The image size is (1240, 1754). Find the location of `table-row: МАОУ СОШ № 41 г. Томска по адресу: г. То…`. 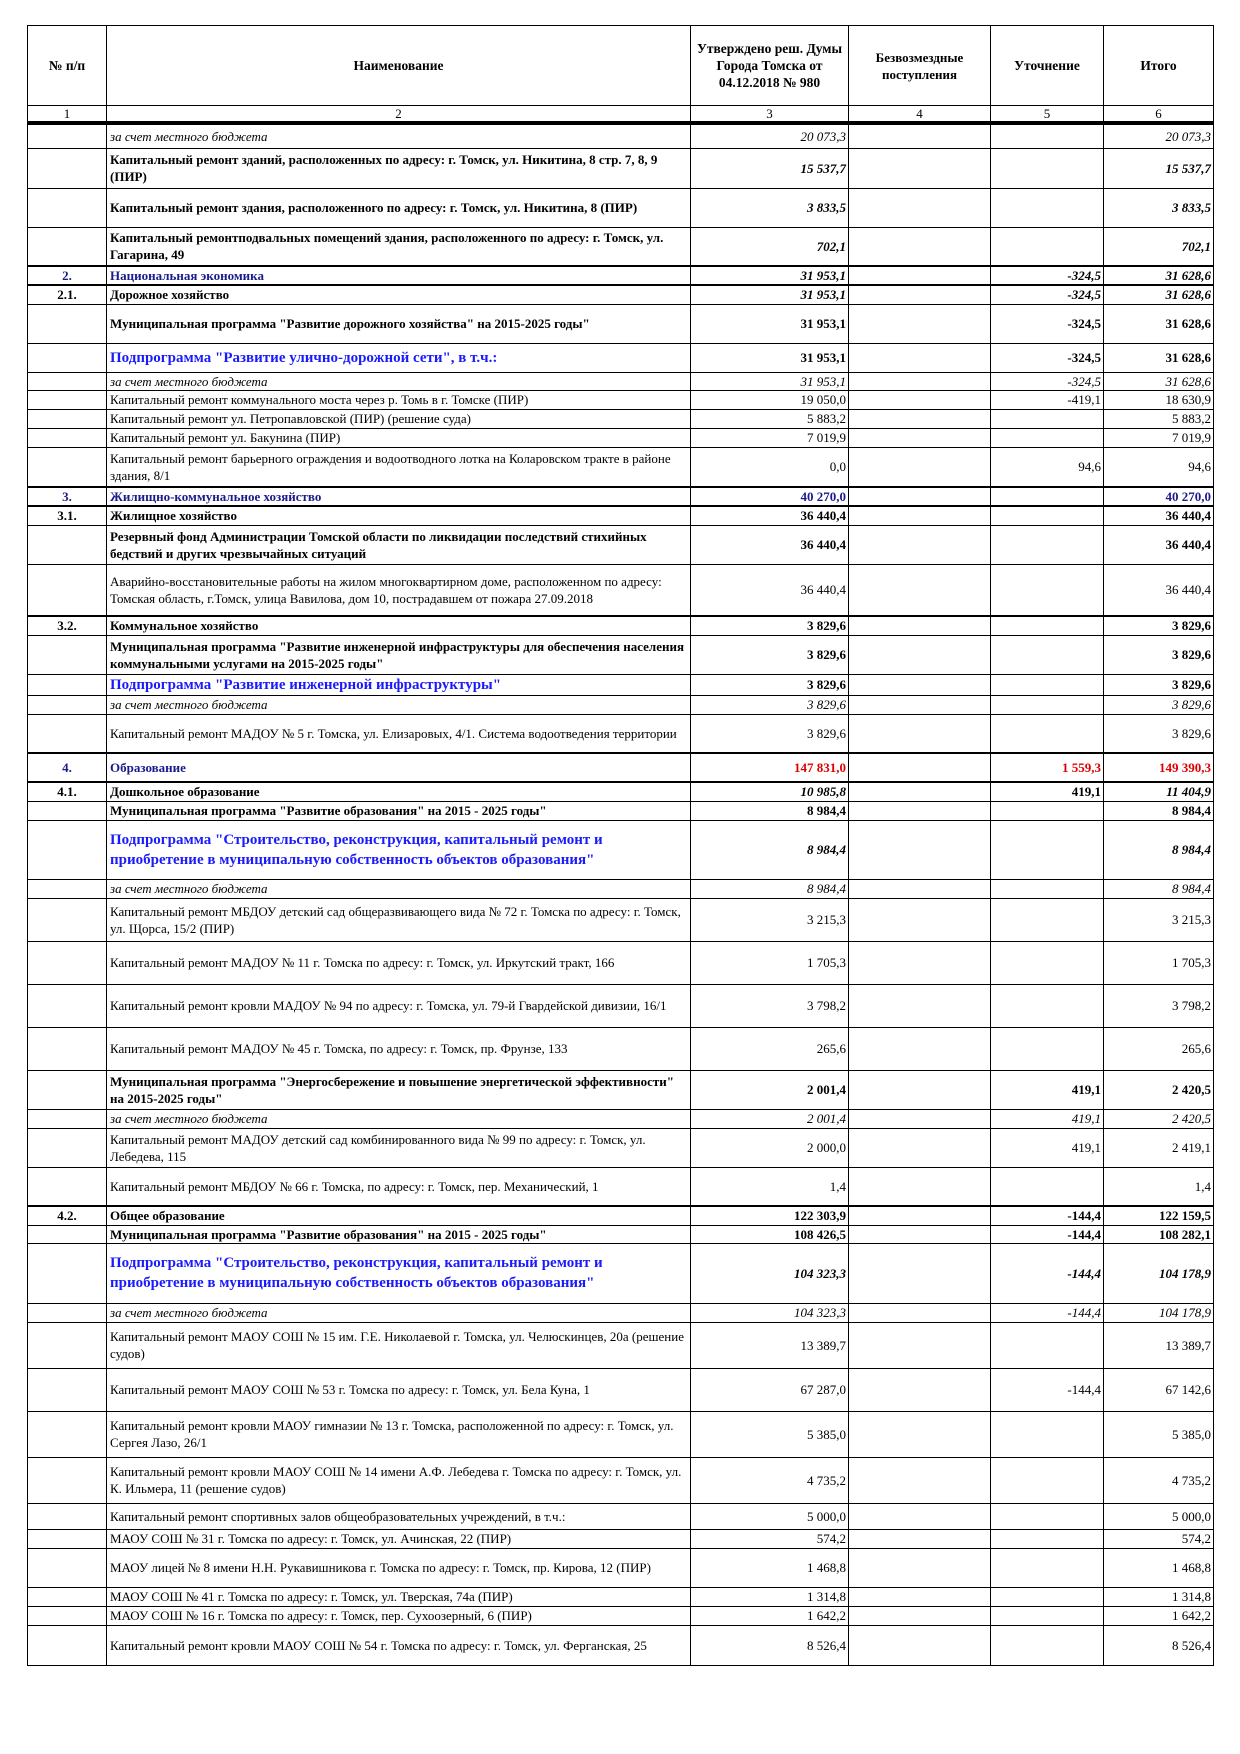

table-row: МАОУ СОШ № 41 г. Томска по адресу: г. То… is located at coordinates (620, 1596).